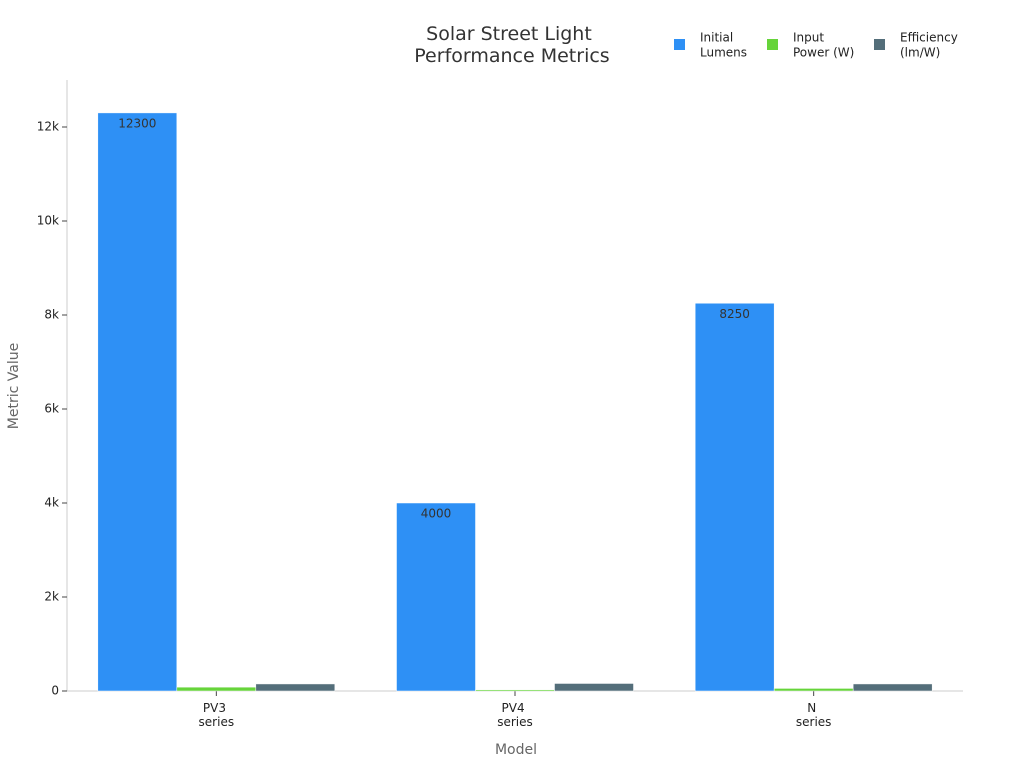 The height and width of the screenshot is (768, 1024). I want to click on y-tick-label: 10k, so click(48, 221).